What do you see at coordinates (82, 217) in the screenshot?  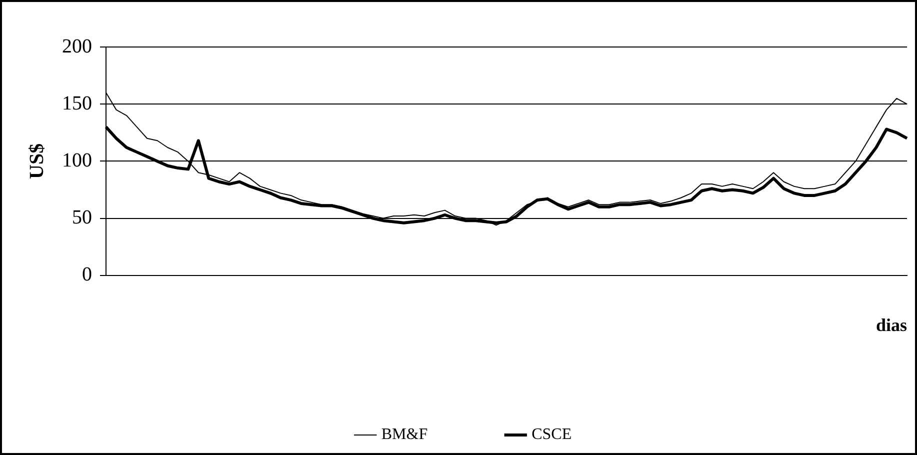 I see `y-tick-label: 50` at bounding box center [82, 217].